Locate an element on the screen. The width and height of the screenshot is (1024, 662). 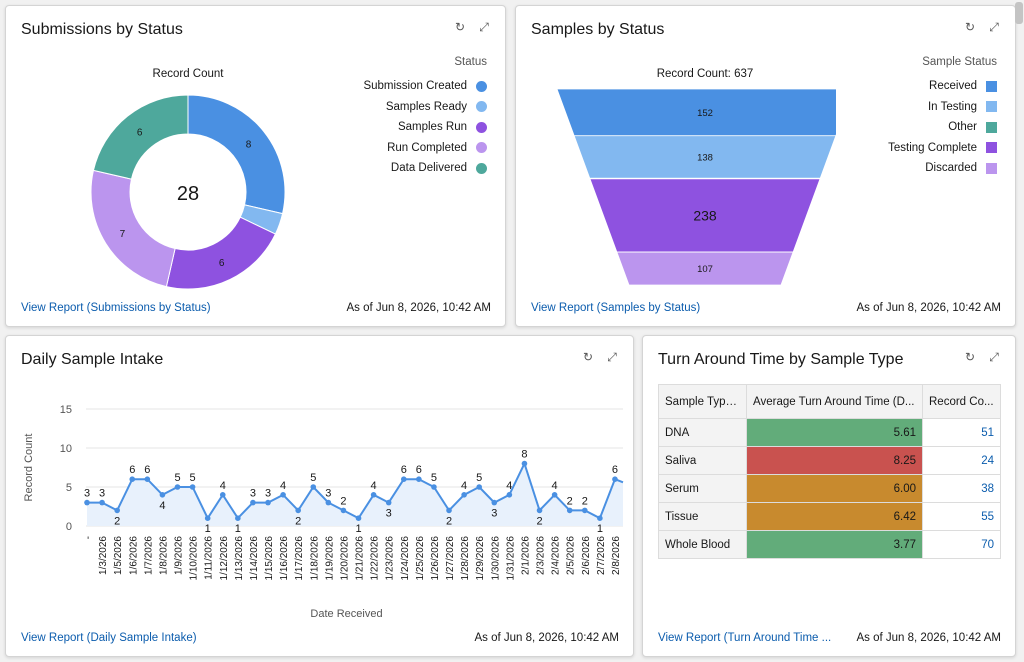
slice-data-label: 7 is located at coordinates (123, 234).